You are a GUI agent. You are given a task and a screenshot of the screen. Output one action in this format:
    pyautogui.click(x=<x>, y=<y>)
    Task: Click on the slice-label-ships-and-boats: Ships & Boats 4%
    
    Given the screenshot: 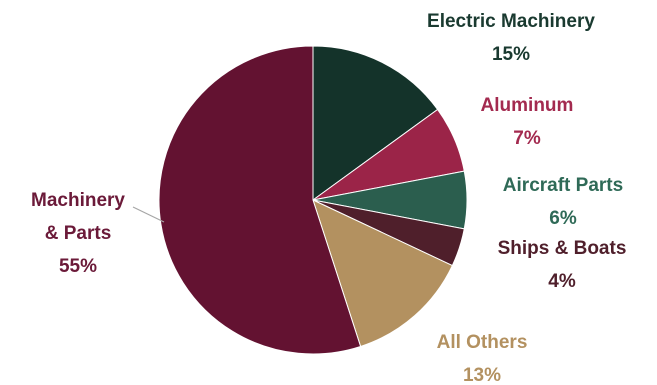 What is the action you would take?
    pyautogui.click(x=562, y=265)
    